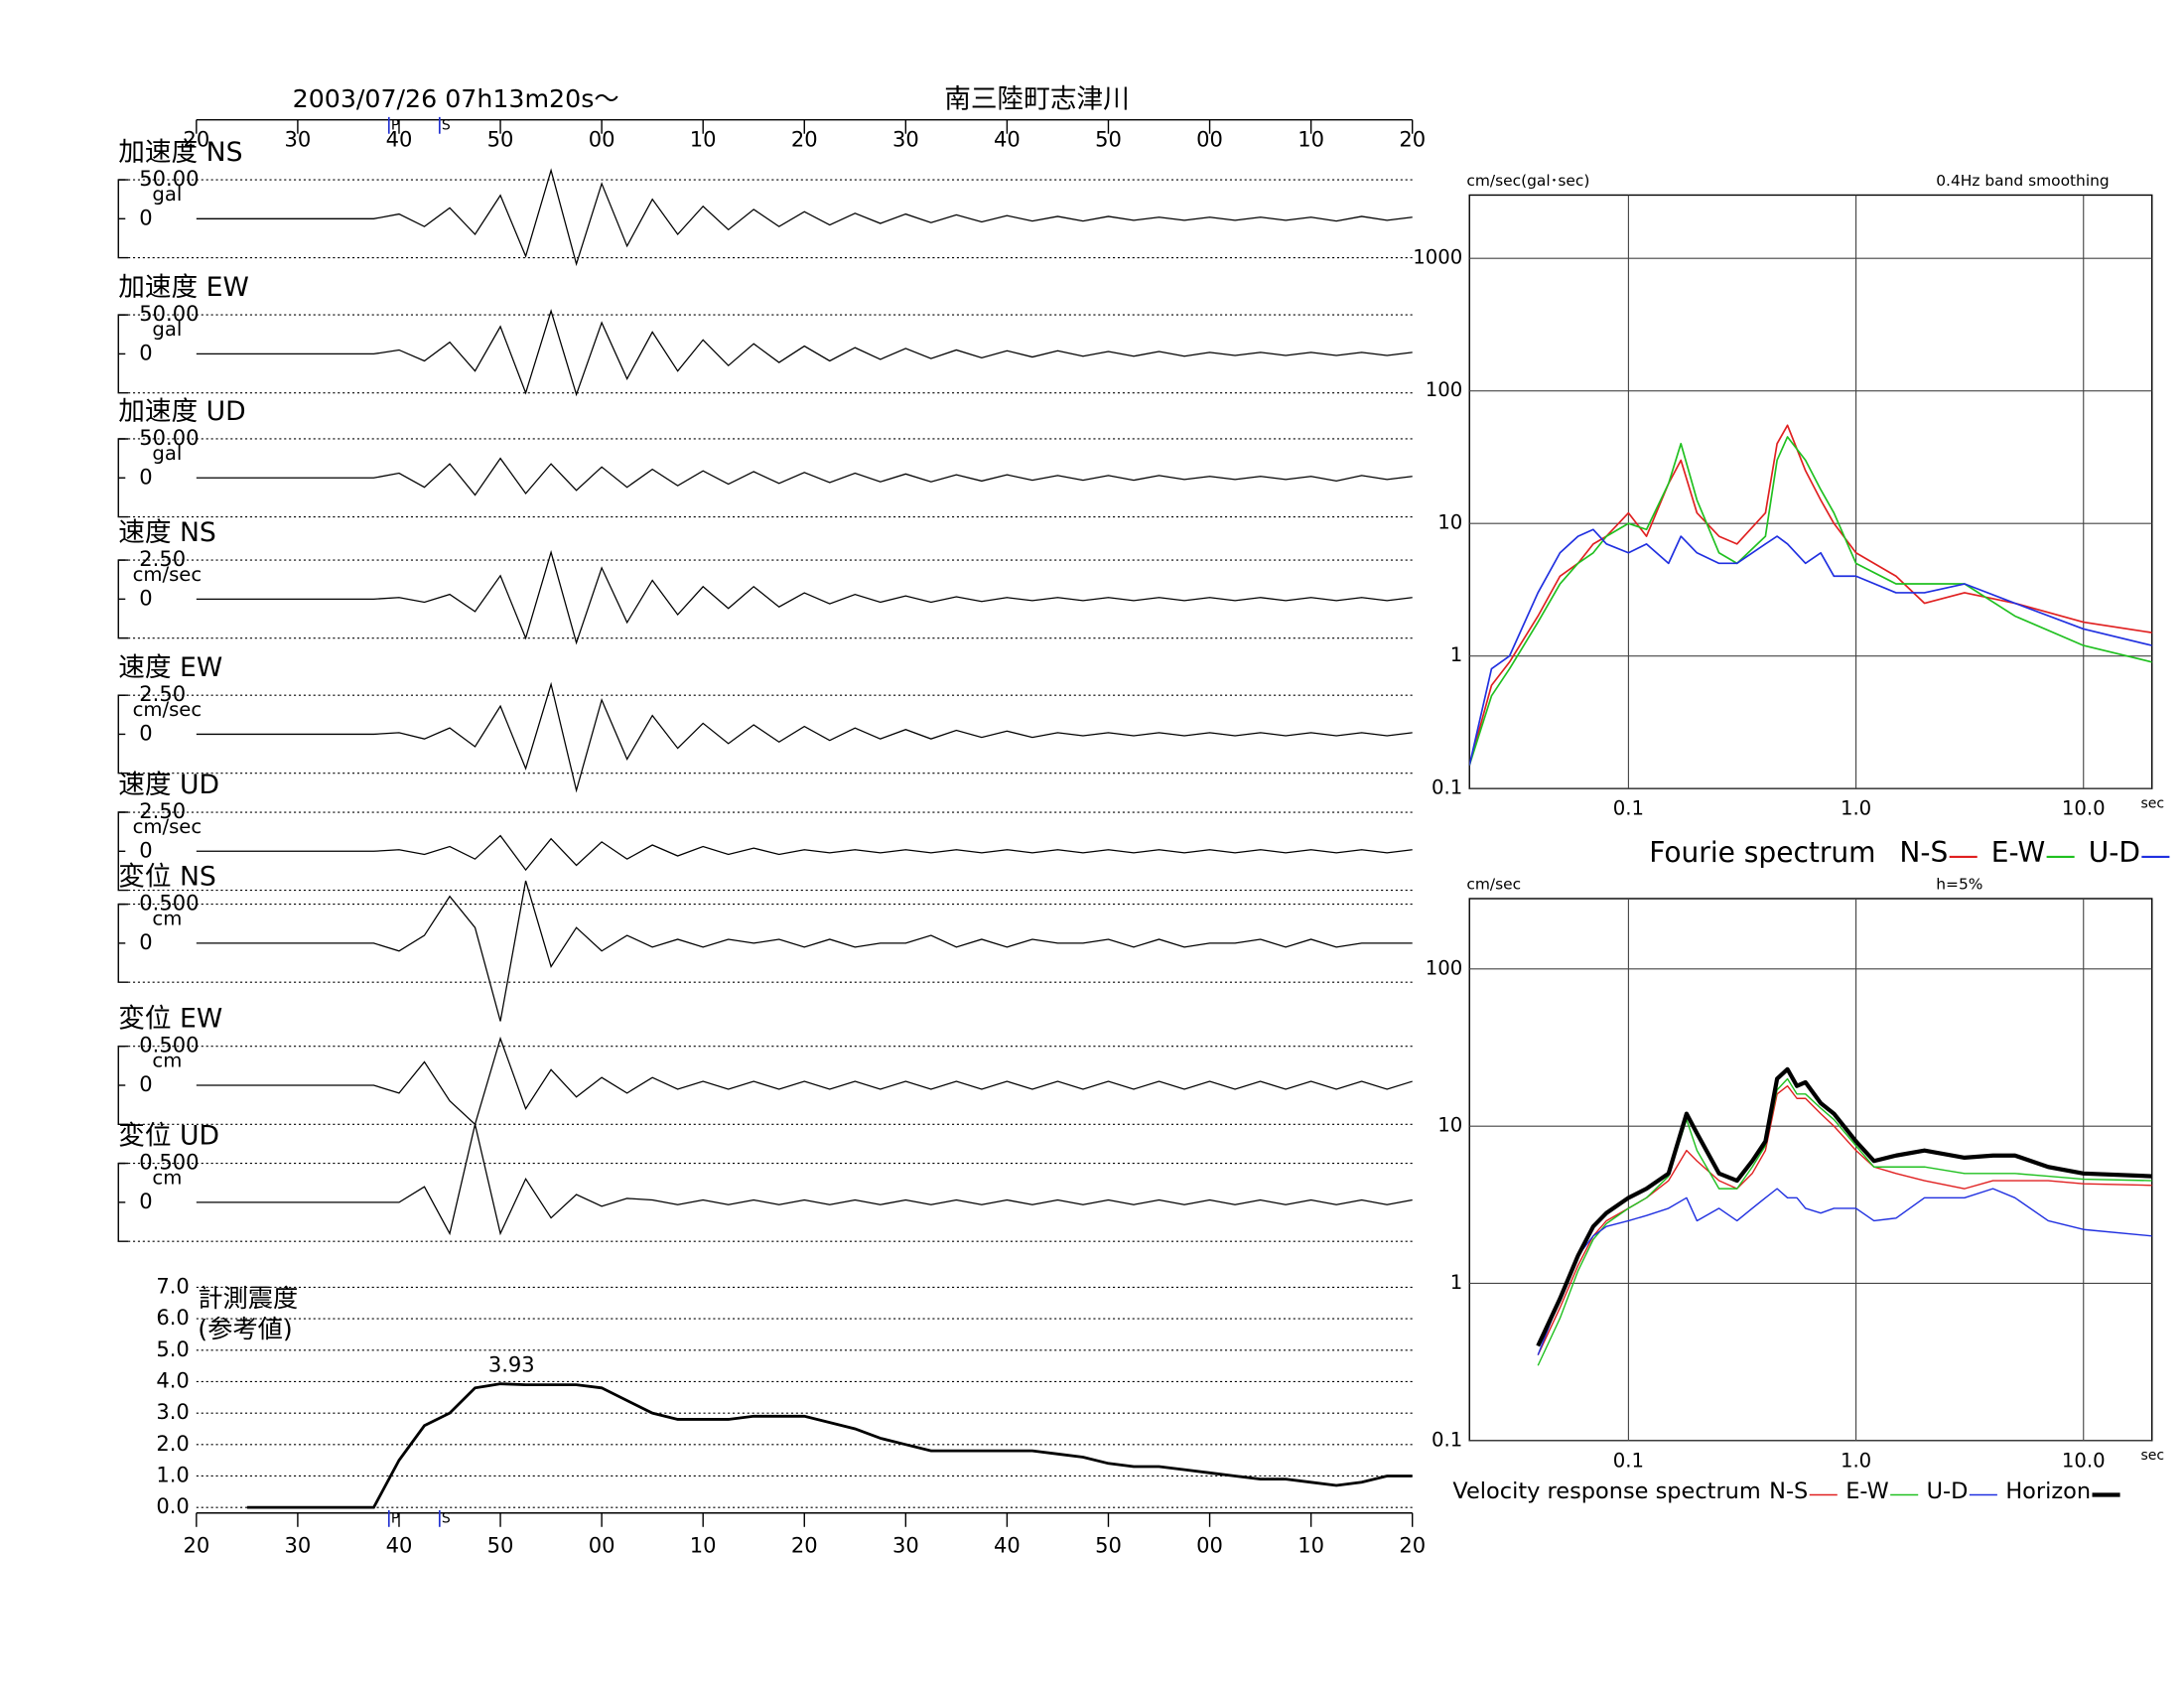  I want to click on y-tick-label: 6.0, so click(172, 1317).